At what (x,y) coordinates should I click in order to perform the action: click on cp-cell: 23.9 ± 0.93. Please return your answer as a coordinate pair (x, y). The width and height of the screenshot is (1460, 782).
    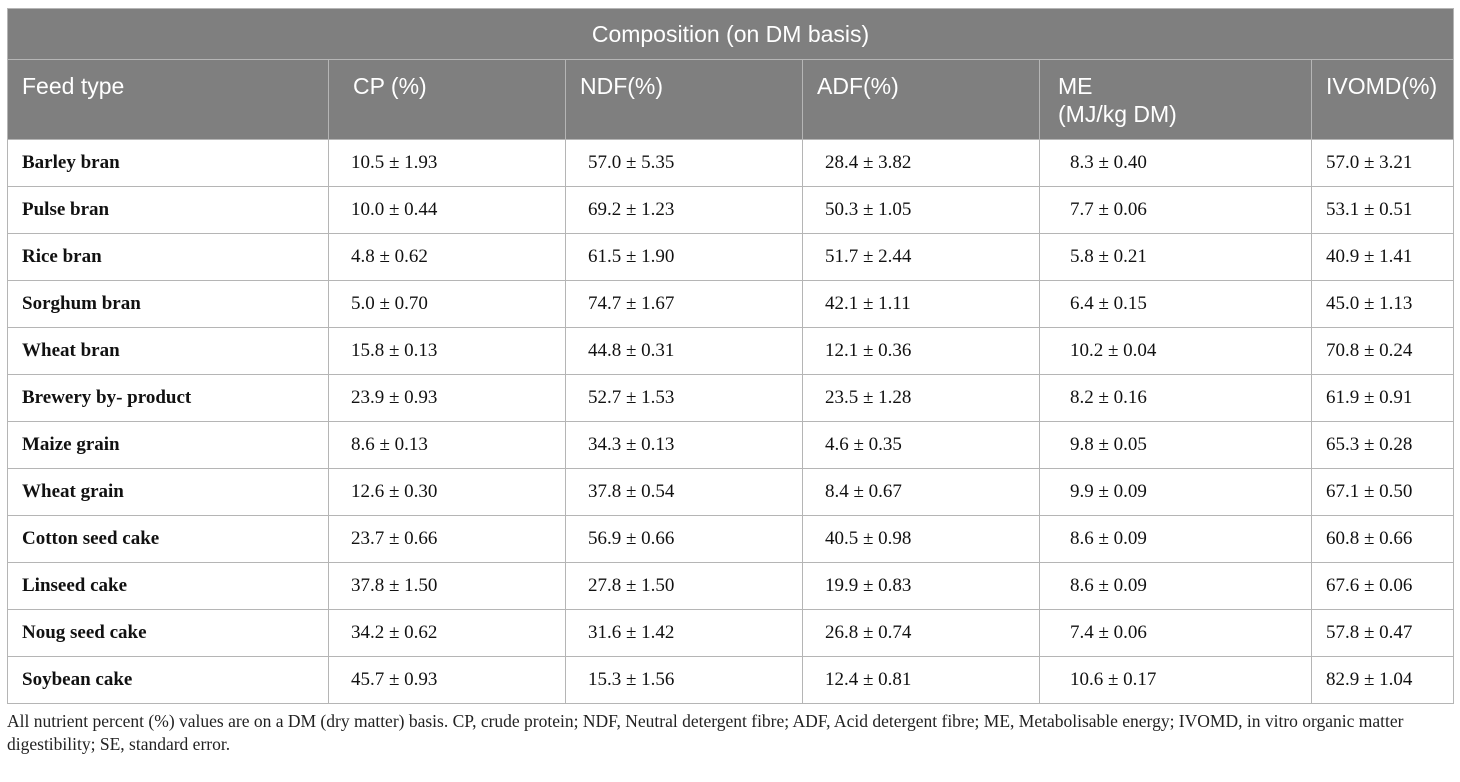
    Looking at the image, I should click on (447, 398).